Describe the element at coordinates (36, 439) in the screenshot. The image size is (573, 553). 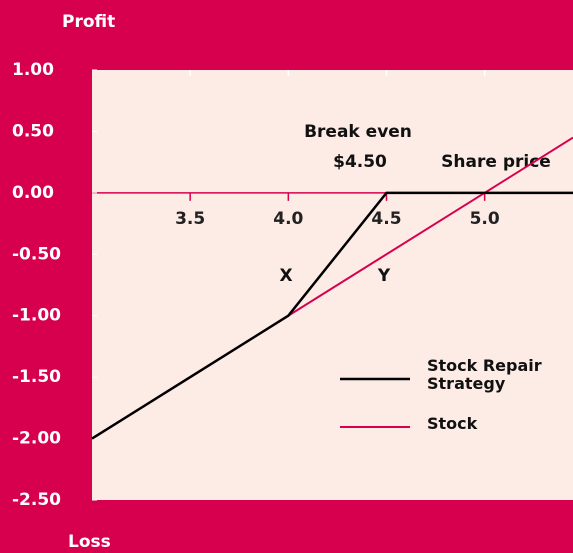
I see `y-tick-label: -2.00` at that location.